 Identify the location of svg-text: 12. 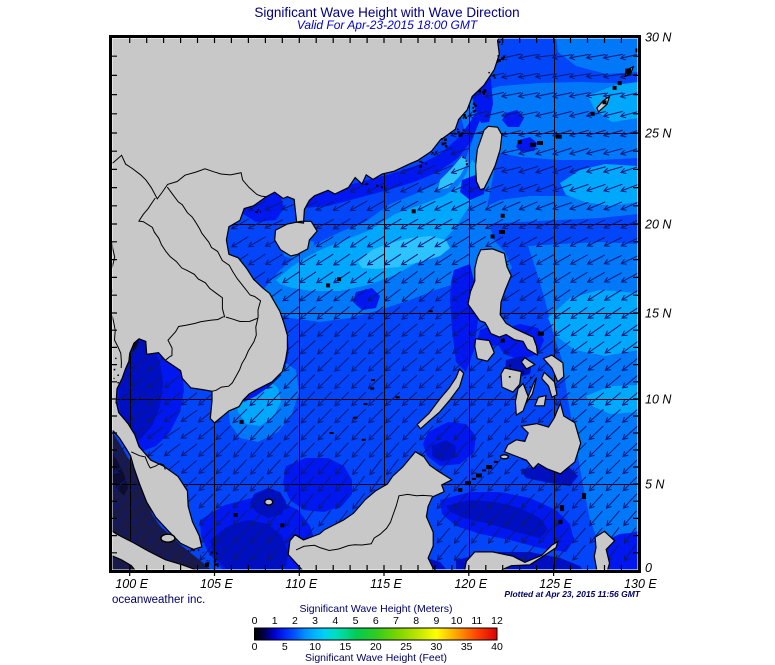
(497, 621).